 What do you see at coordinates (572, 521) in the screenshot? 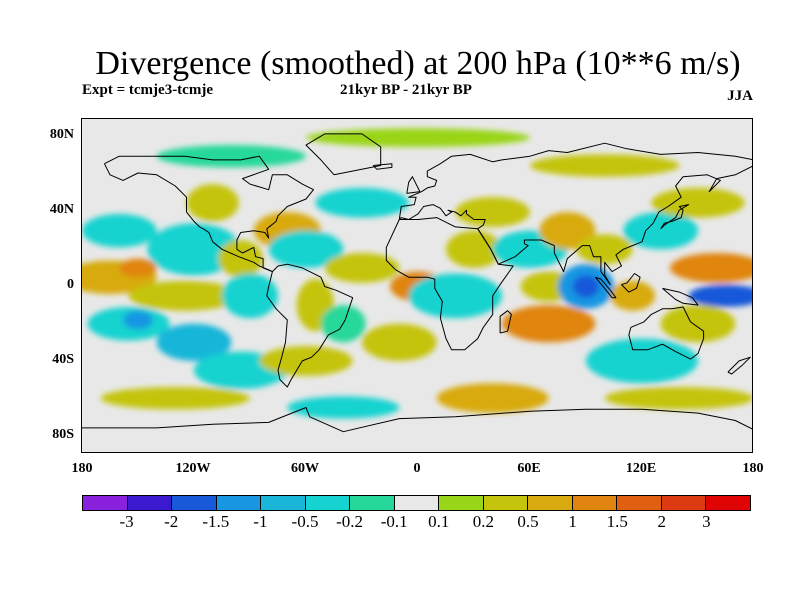
I see `colorbar-label: 1` at bounding box center [572, 521].